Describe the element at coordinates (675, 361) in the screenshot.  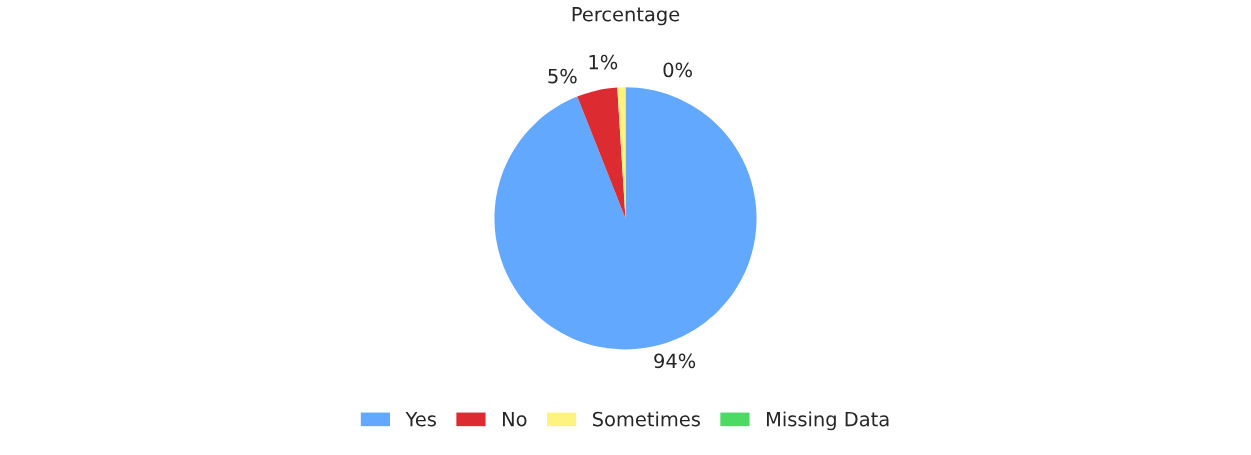
I see `data-label: 94%` at that location.